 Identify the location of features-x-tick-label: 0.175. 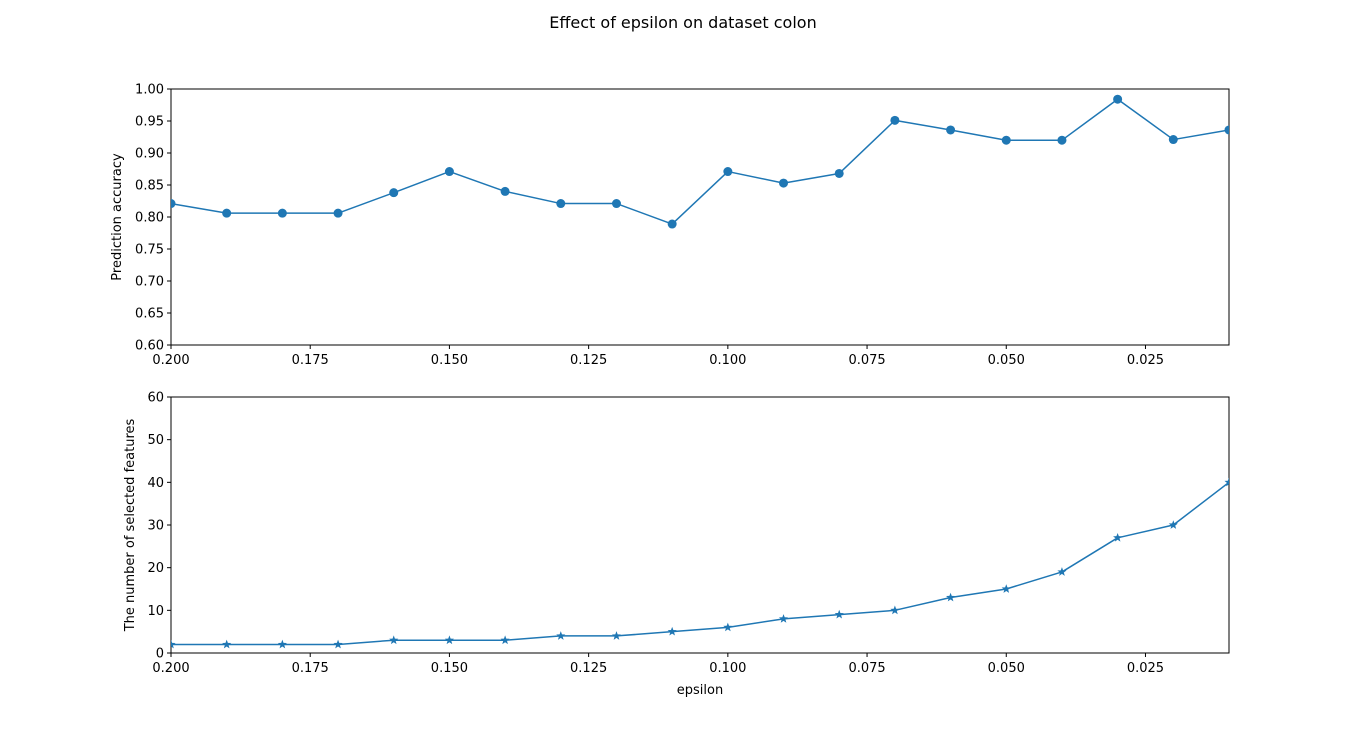
(310, 668).